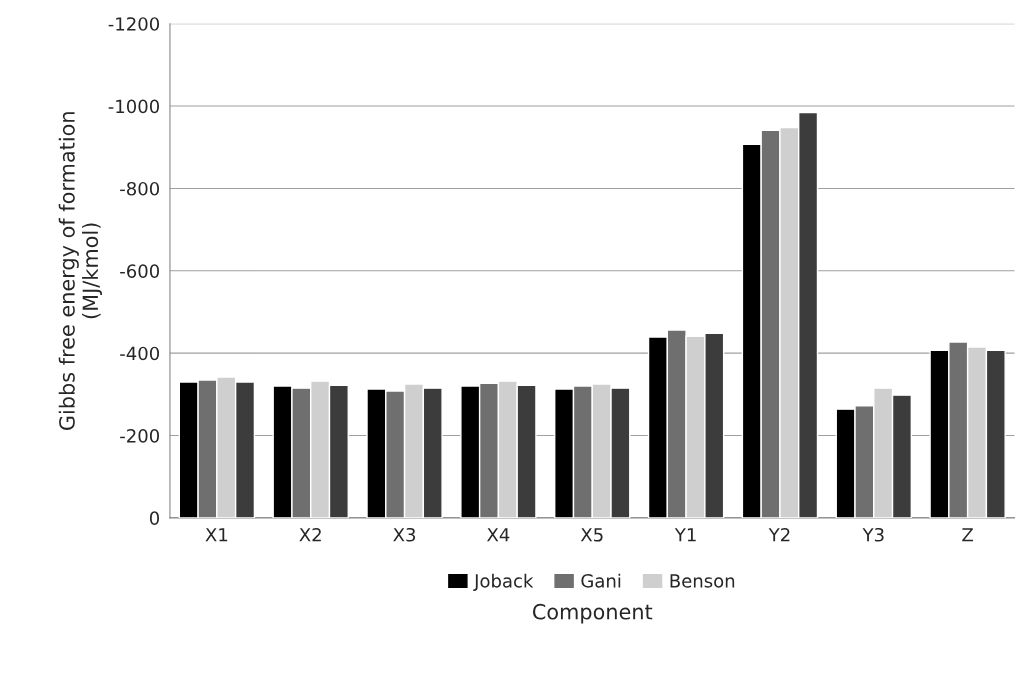 This screenshot has width=1030, height=677. What do you see at coordinates (591, 535) in the screenshot?
I see `x-tick-label: X5` at bounding box center [591, 535].